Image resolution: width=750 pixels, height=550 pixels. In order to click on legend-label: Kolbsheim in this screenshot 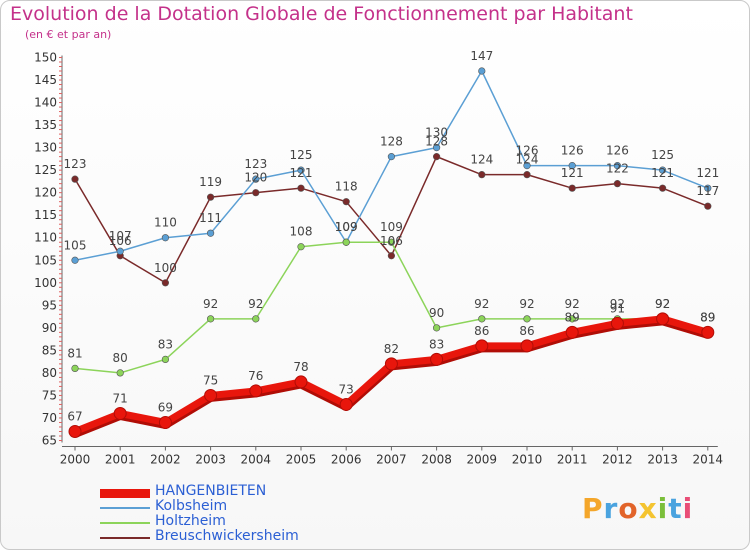, I will do `click(191, 506)`.